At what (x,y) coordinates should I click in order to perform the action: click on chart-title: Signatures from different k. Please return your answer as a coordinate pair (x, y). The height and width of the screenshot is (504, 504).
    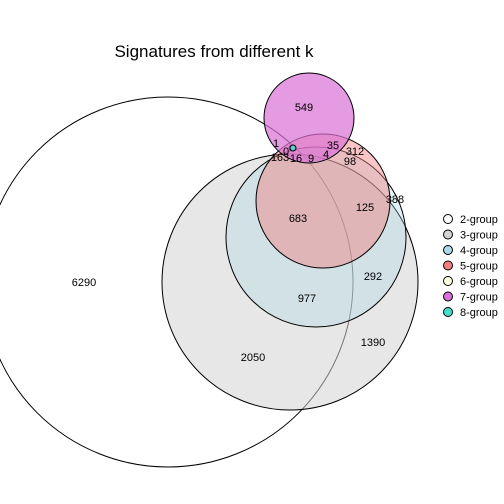
    Looking at the image, I should click on (214, 51).